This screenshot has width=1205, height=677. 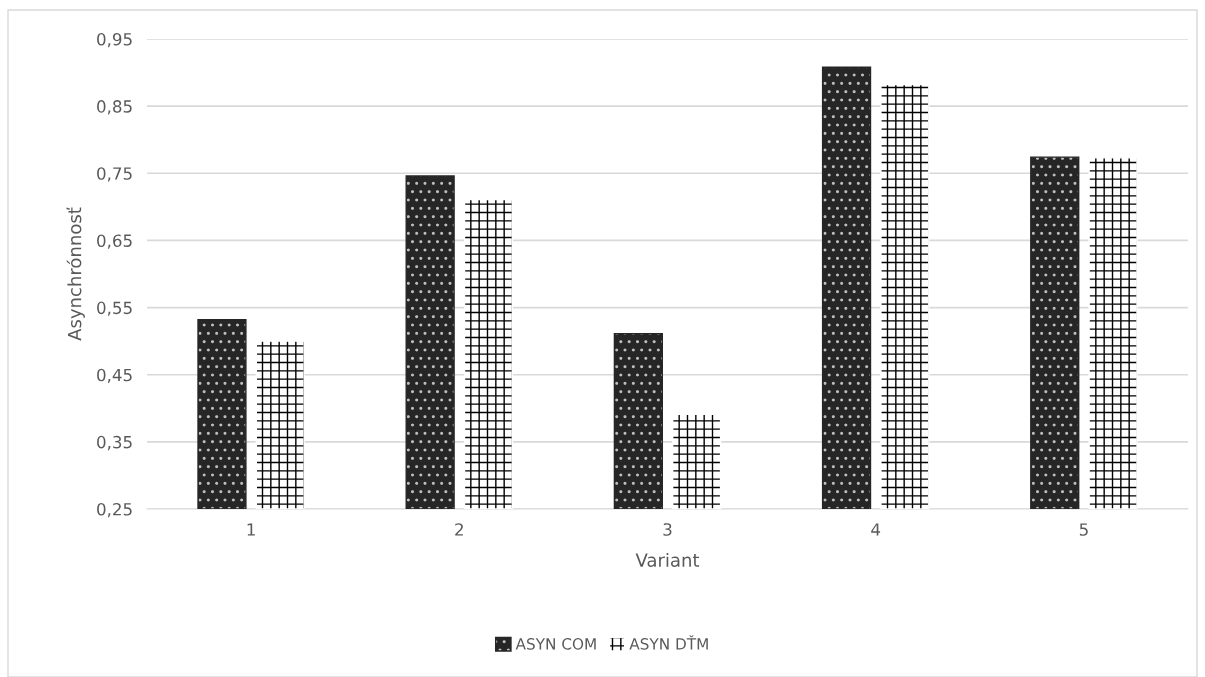 I want to click on x-tick-label: 4, so click(x=876, y=529).